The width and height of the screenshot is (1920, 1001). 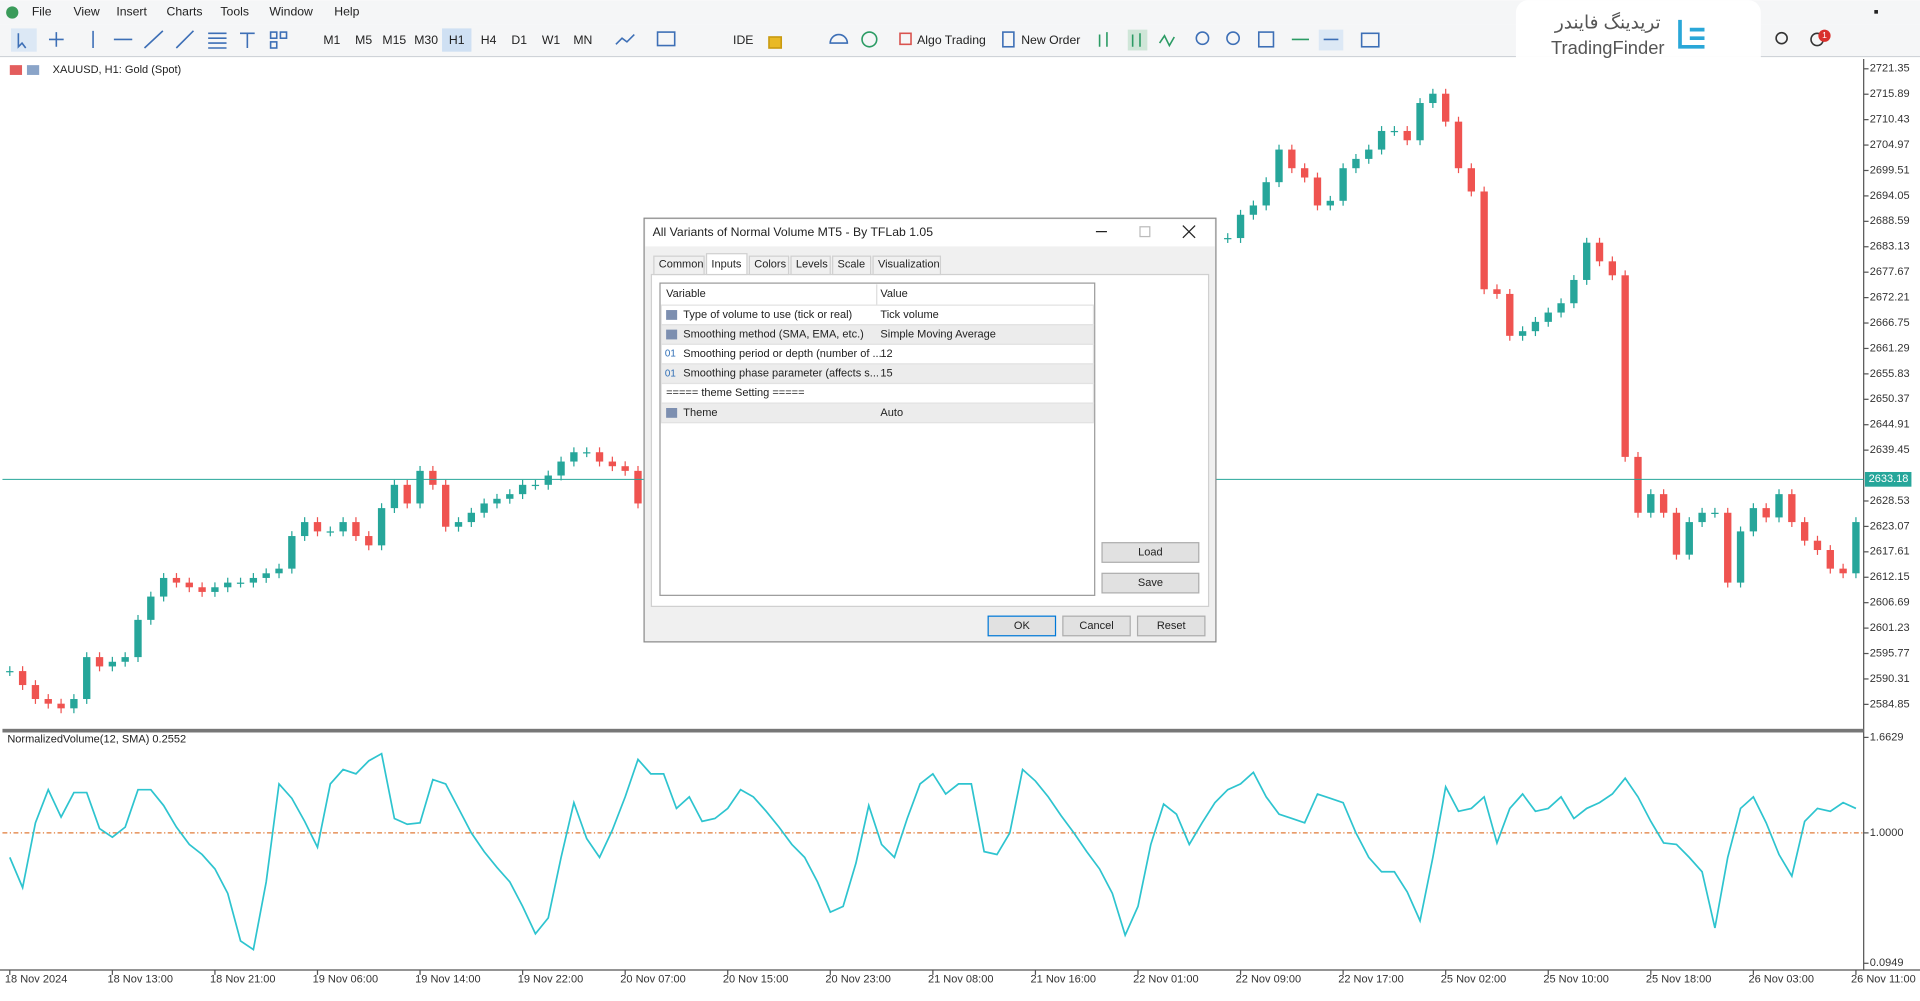 What do you see at coordinates (582, 40) in the screenshot?
I see `timeframe-button: MN` at bounding box center [582, 40].